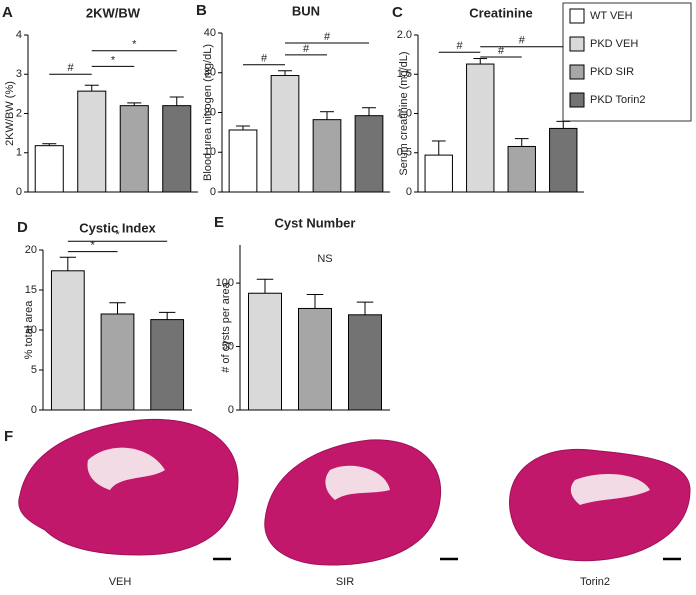  What do you see at coordinates (19, 35) in the screenshot?
I see `y-tick-label: 4` at bounding box center [19, 35].